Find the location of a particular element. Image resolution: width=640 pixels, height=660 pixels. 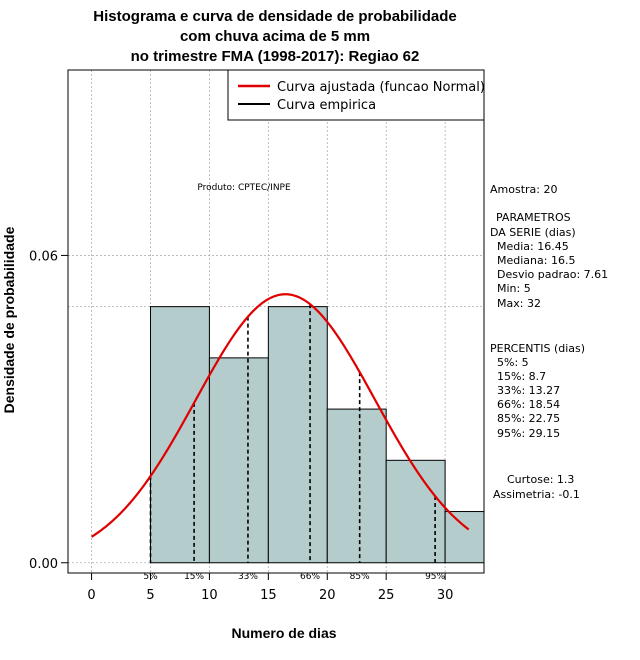

stat-p15: 15%: 8.7 is located at coordinates (521, 376).